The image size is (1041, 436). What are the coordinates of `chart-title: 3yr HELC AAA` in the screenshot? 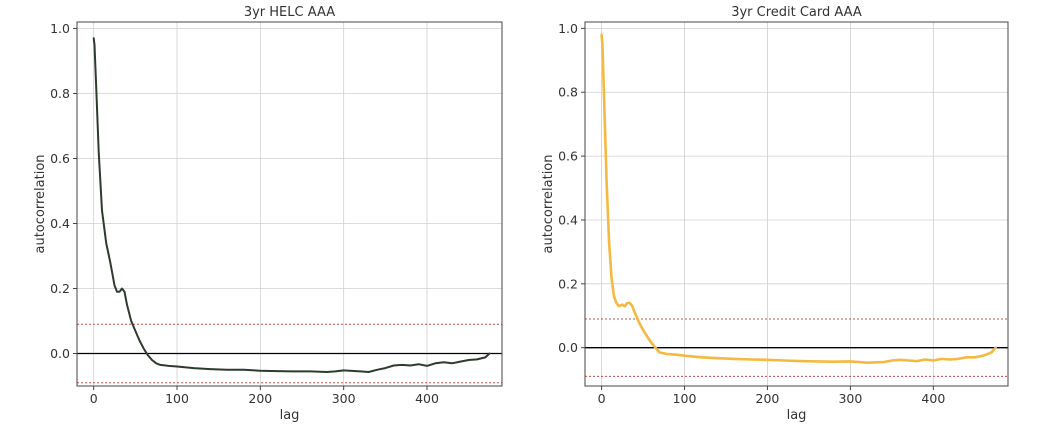 It's located at (289, 12).